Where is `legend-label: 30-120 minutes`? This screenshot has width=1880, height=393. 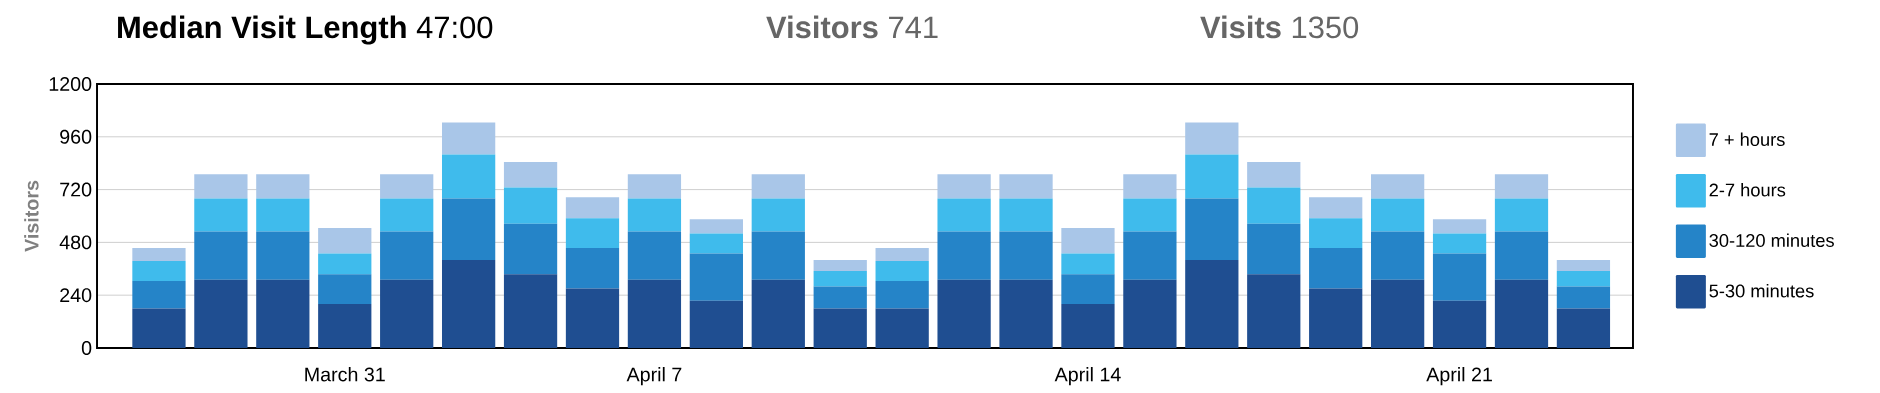
legend-label: 30-120 minutes is located at coordinates (1771, 240).